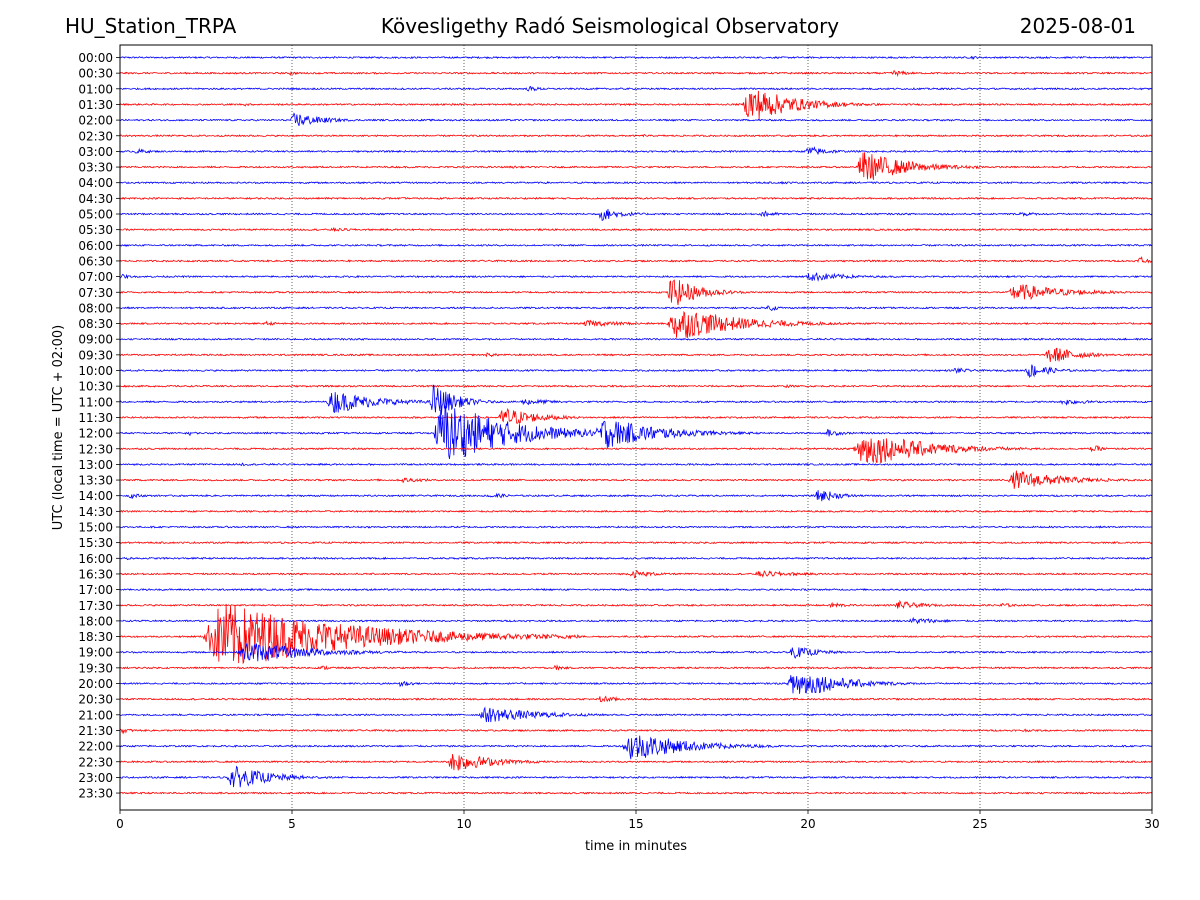 The image size is (1200, 900). What do you see at coordinates (95, 168) in the screenshot?
I see `y-tick-label: 03:30` at bounding box center [95, 168].